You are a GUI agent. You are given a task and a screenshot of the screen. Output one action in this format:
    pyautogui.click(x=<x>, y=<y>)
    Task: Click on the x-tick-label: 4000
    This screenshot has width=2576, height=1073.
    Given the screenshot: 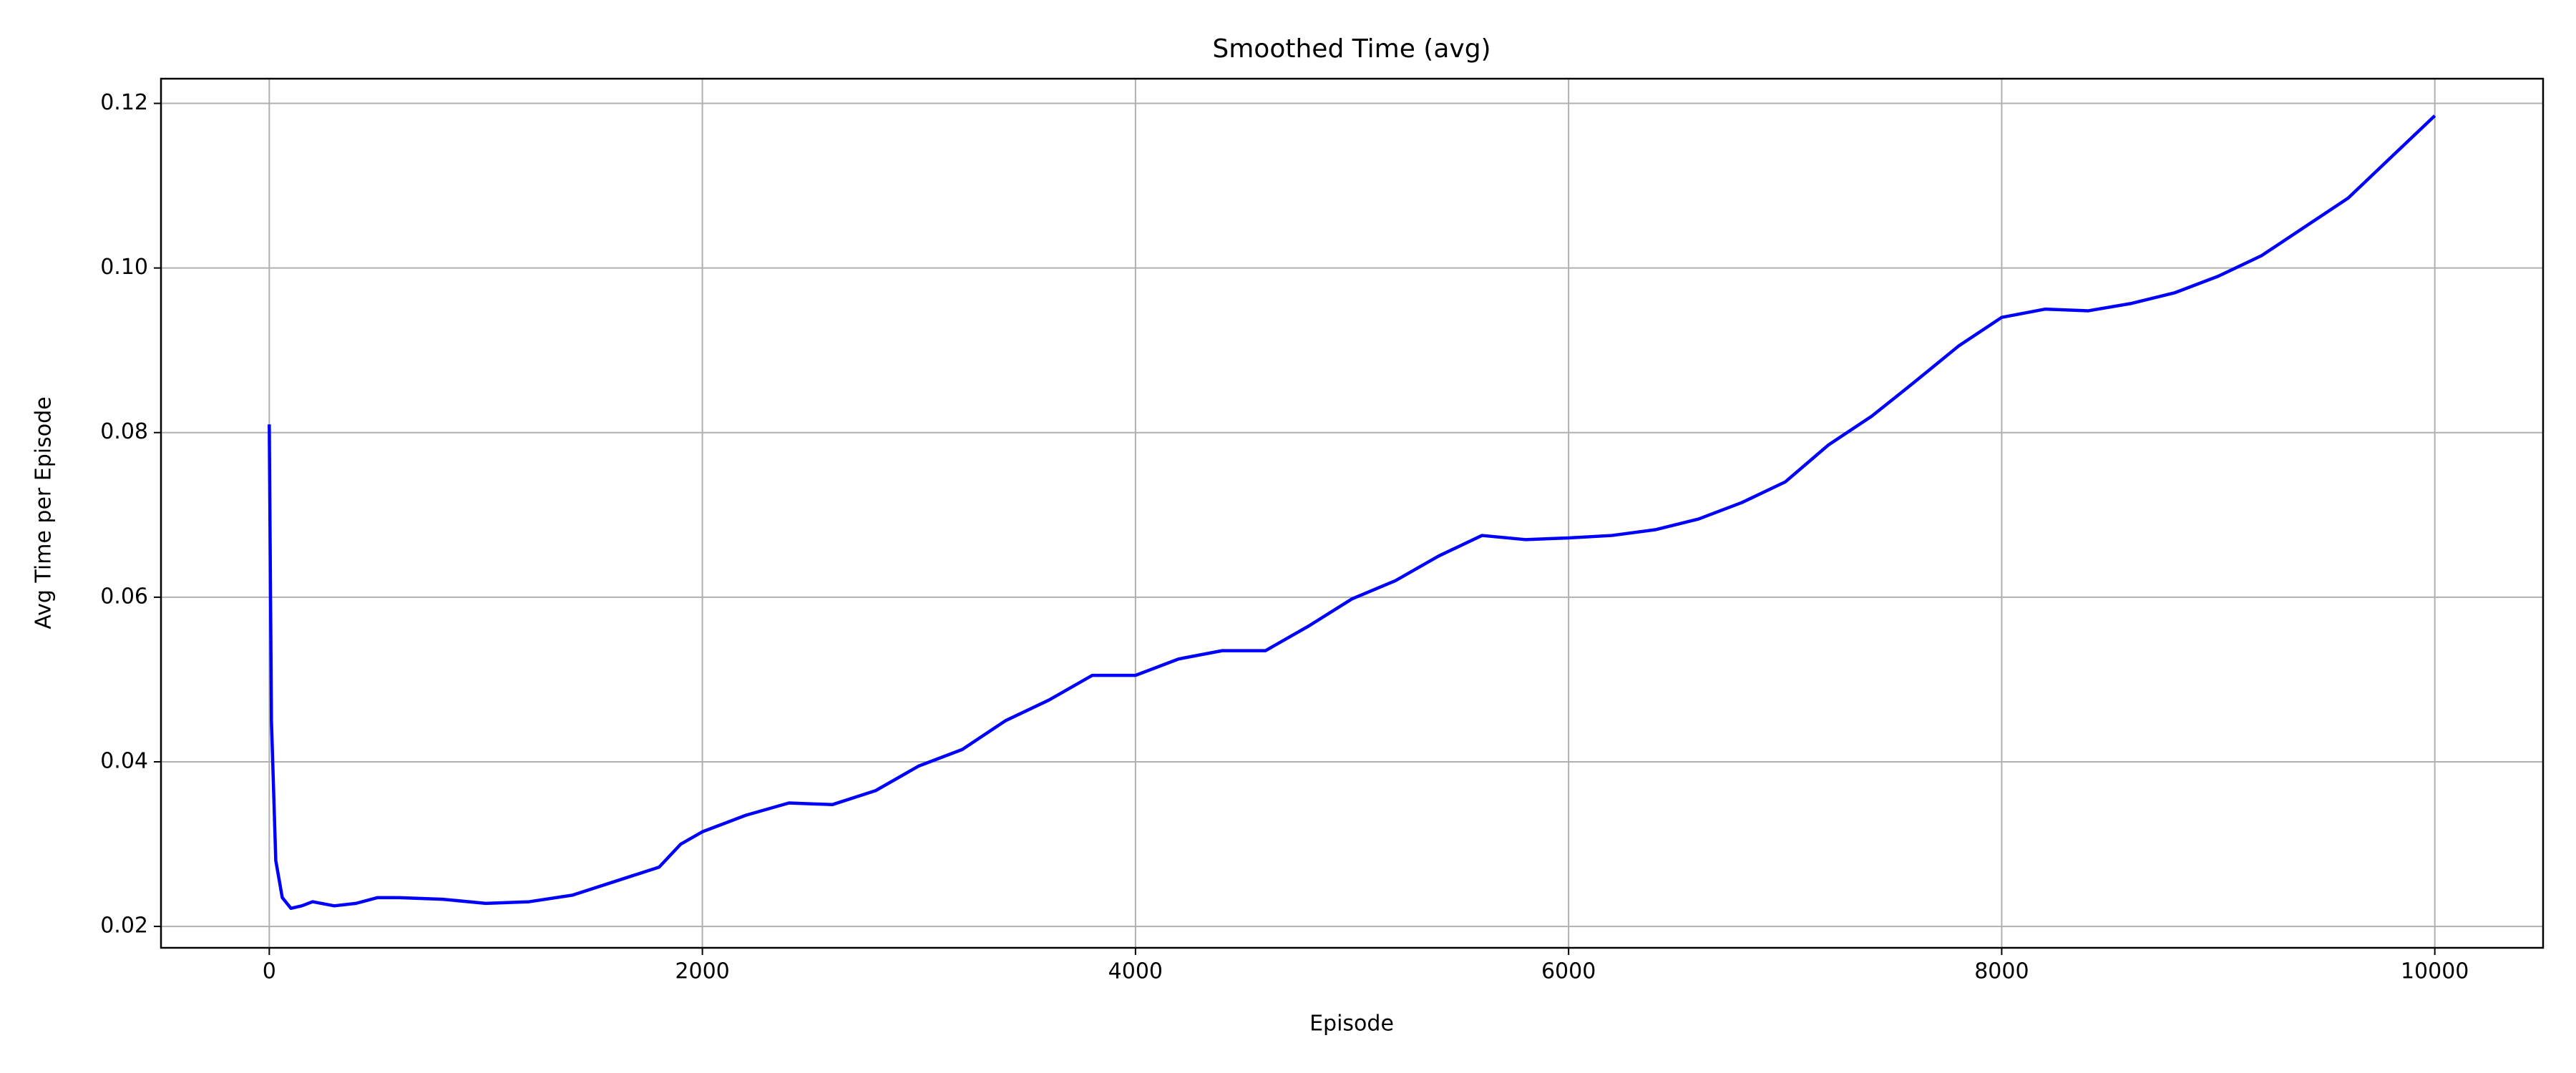 What is the action you would take?
    pyautogui.click(x=1135, y=972)
    